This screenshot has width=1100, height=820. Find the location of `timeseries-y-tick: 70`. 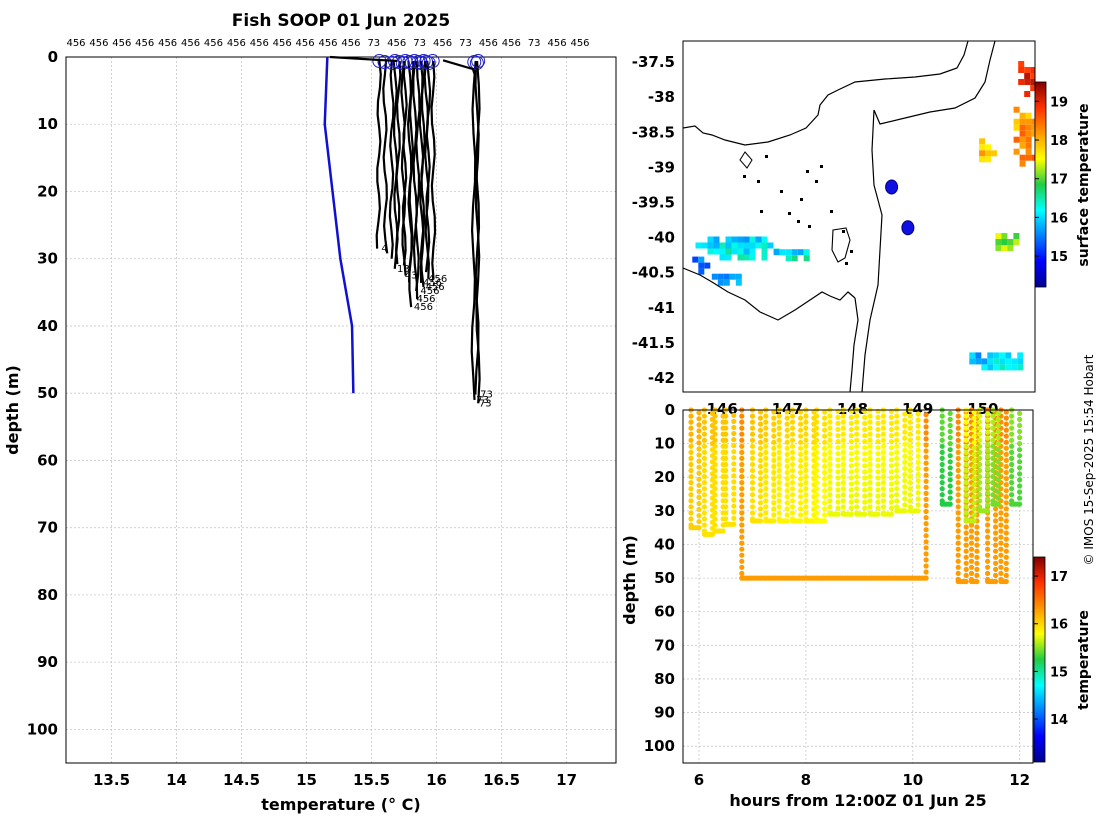

timeseries-y-tick: 70 is located at coordinates (664, 645).